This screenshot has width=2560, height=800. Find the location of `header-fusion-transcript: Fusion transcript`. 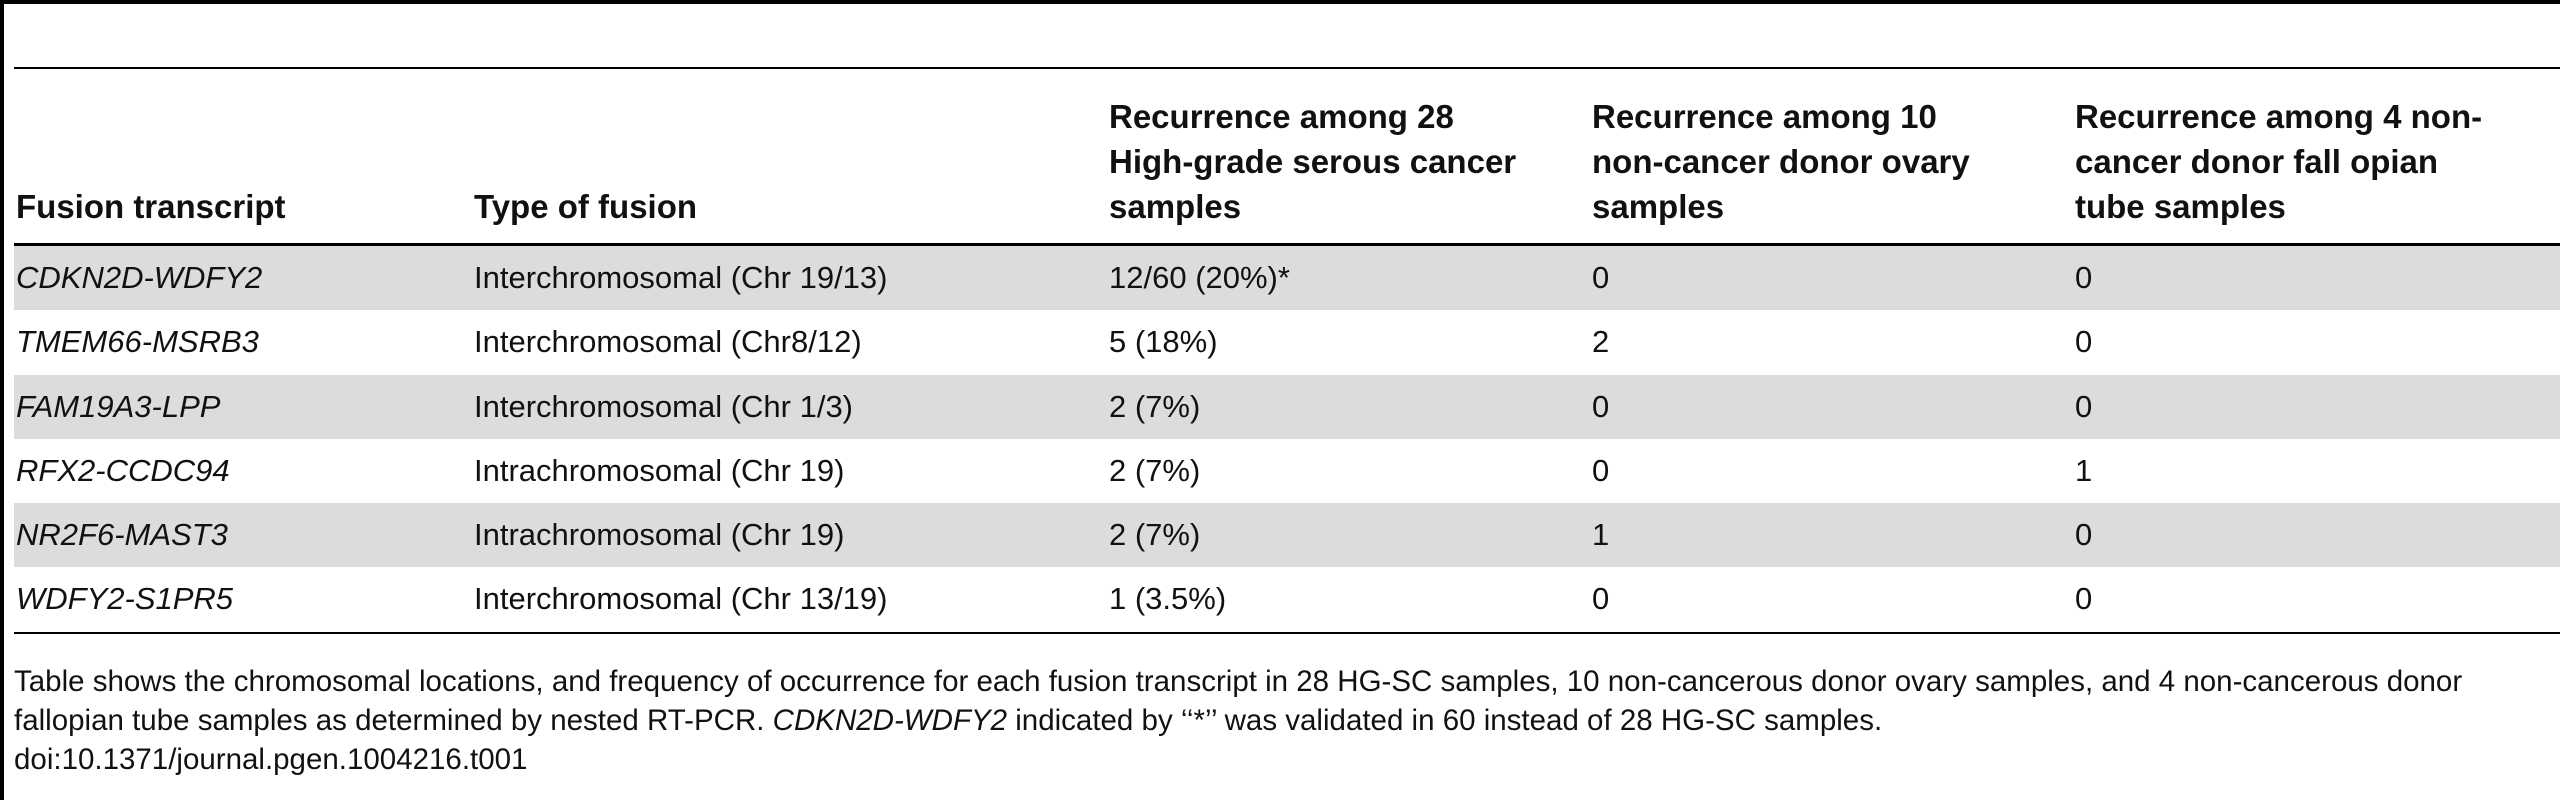

header-fusion-transcript: Fusion transcript is located at coordinates (151, 206).